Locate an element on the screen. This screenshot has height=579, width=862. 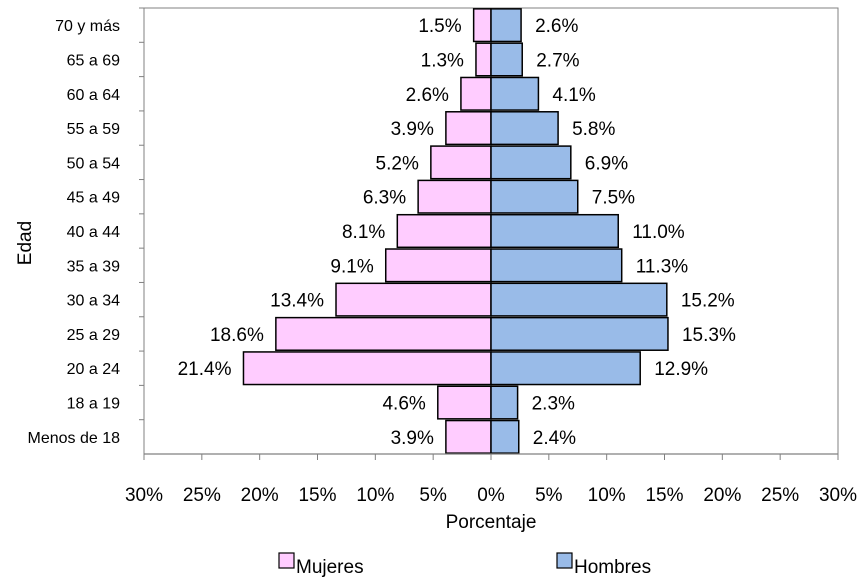
data-label-hombres: 15.2% is located at coordinates (708, 301).